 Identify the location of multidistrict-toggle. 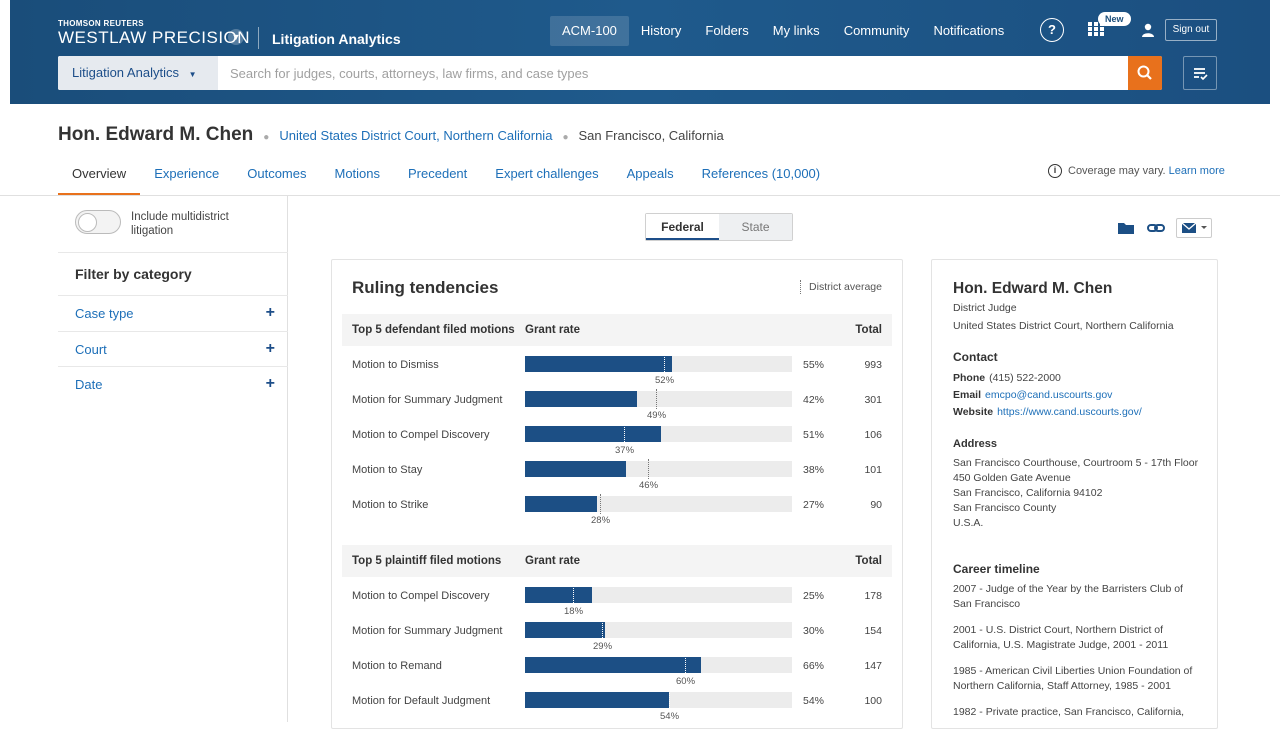
(98, 222).